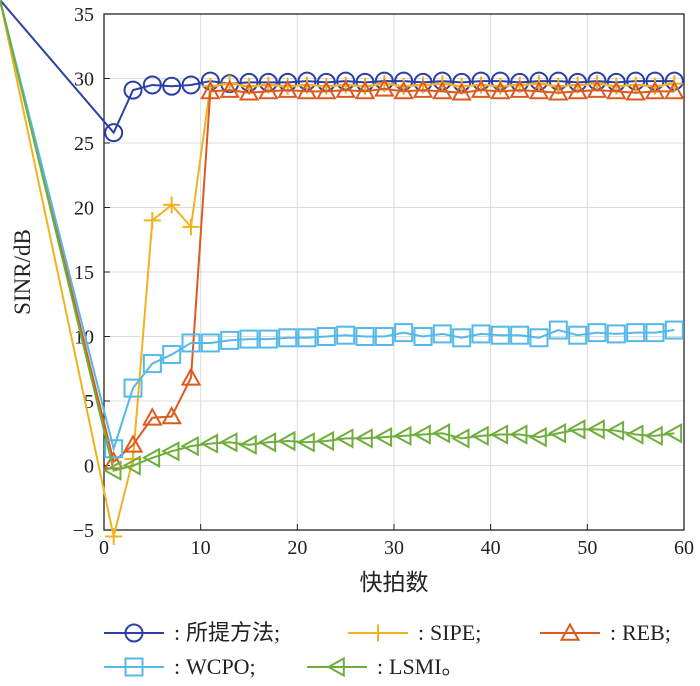 This screenshot has height=686, width=700. I want to click on legend-label: REB;, so click(646, 632).